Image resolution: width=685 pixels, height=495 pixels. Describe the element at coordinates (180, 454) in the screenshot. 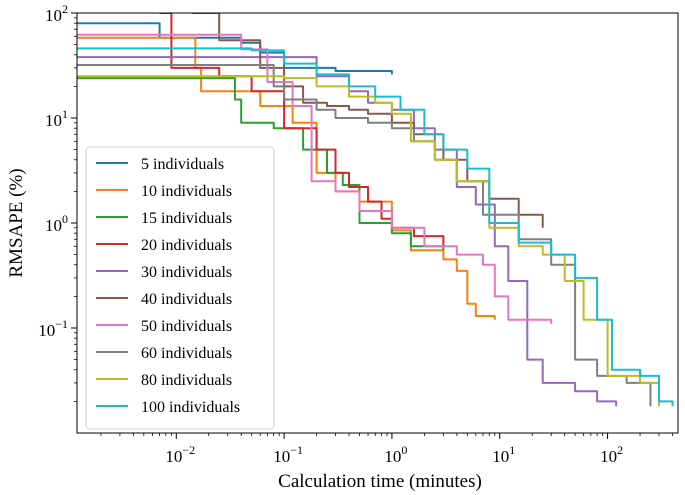

I see `x-tick-label: 10⁻²` at that location.